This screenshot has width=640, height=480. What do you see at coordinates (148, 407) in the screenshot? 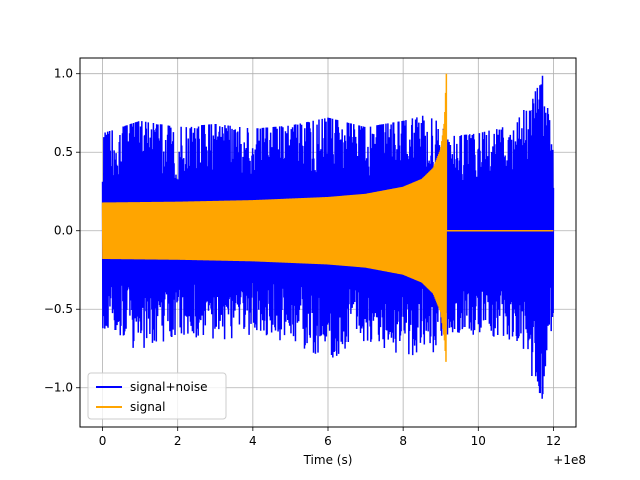
I see `legend-label: signal` at bounding box center [148, 407].